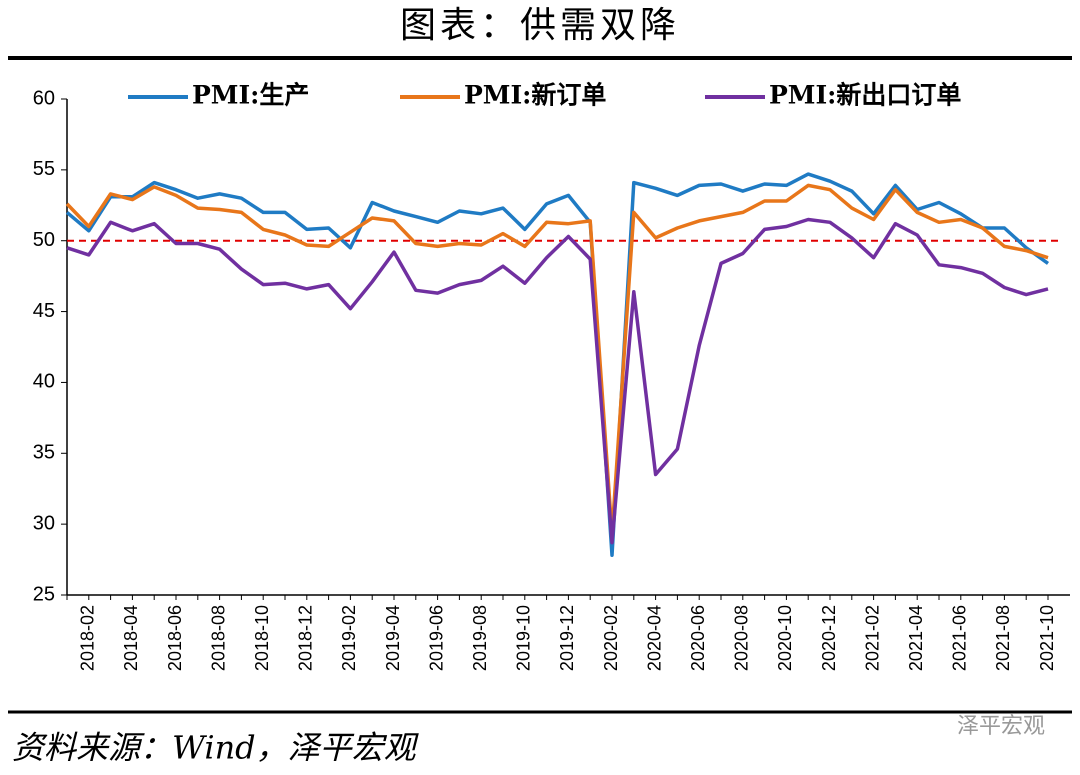 This screenshot has height=775, width=1080. Describe the element at coordinates (865, 95) in the screenshot. I see `legend-label: PMI:新出口订单` at that location.